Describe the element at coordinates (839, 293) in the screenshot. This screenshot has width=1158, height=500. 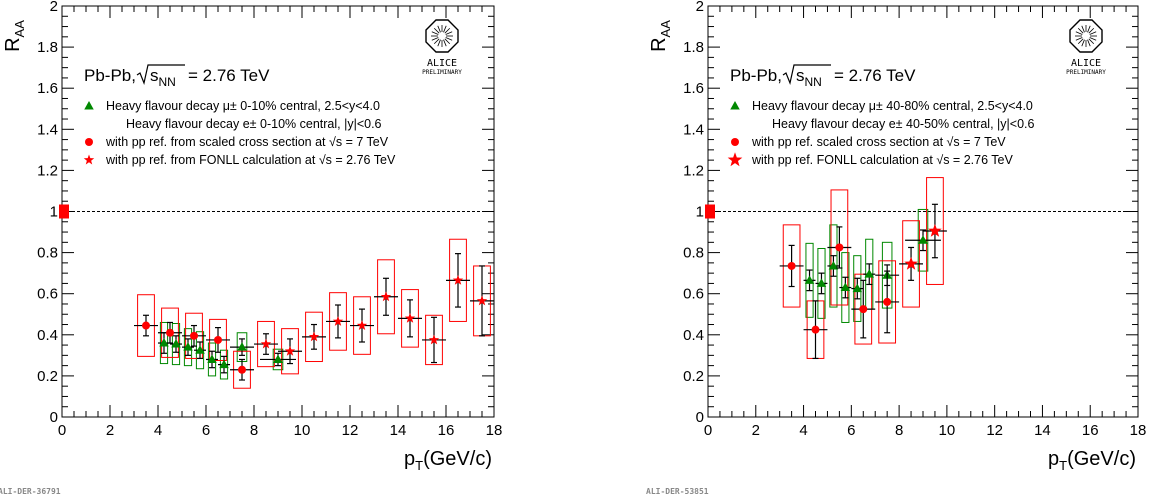
I see `series-points-circle` at that location.